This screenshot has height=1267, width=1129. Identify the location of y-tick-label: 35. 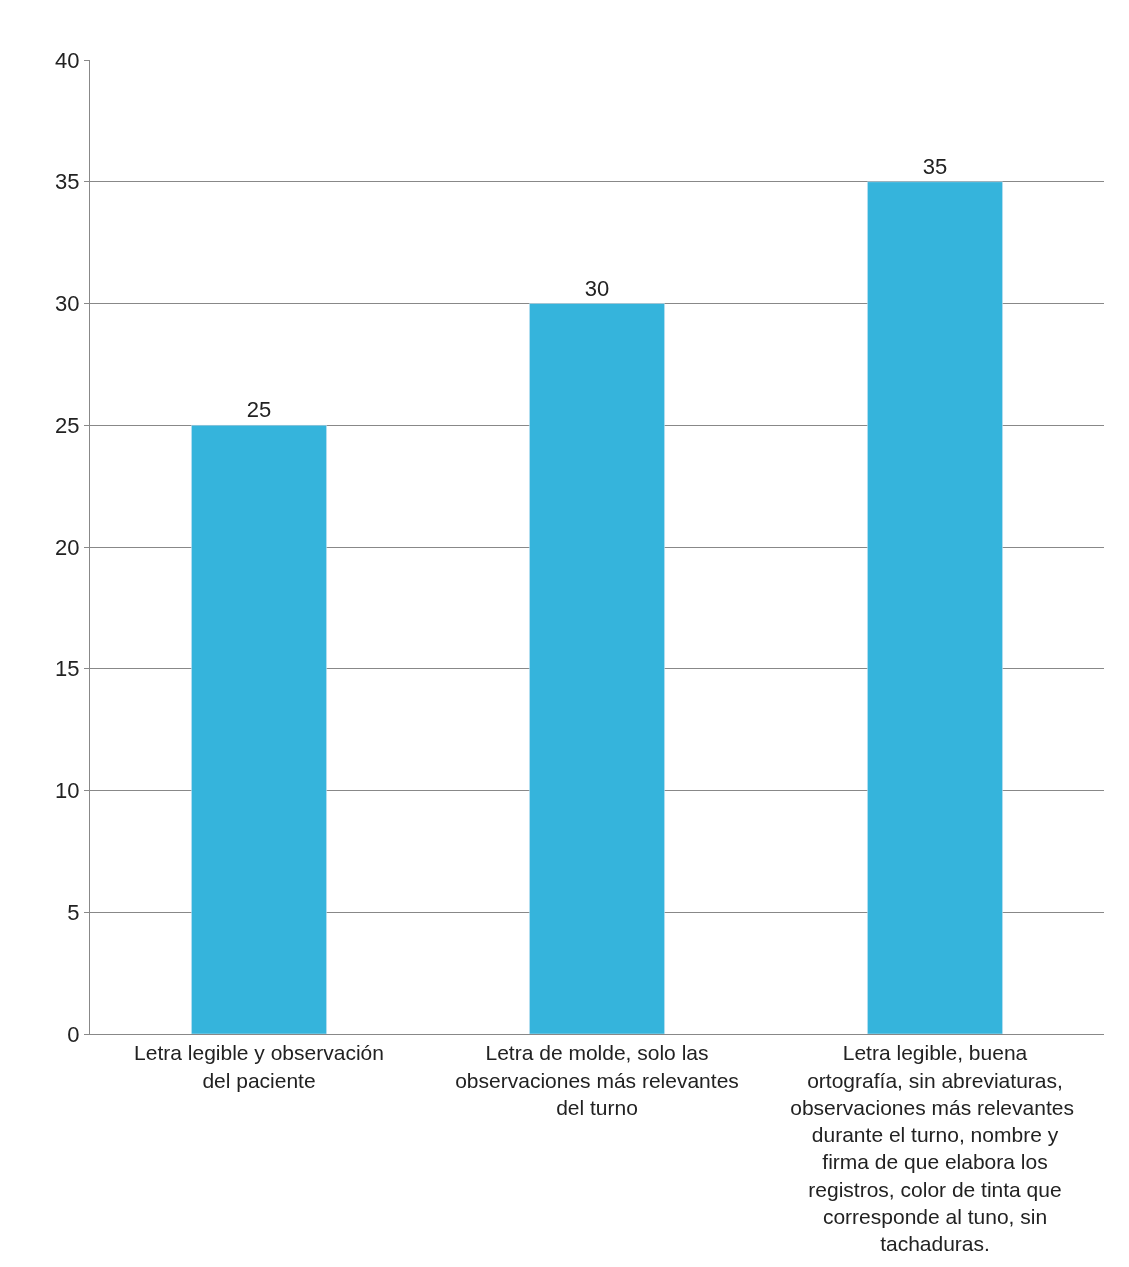
(67, 182).